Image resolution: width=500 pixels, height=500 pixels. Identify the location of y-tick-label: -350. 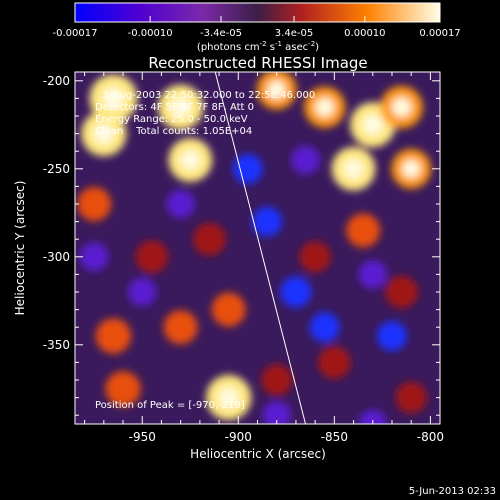
(56, 345).